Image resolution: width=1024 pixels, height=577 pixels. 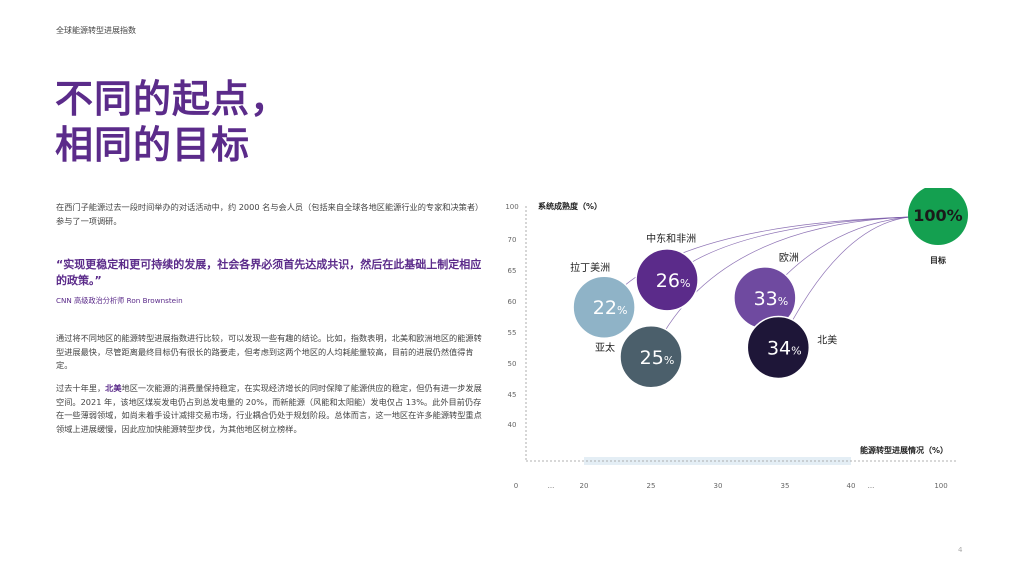 I want to click on y-tick-label: 60, so click(x=512, y=302).